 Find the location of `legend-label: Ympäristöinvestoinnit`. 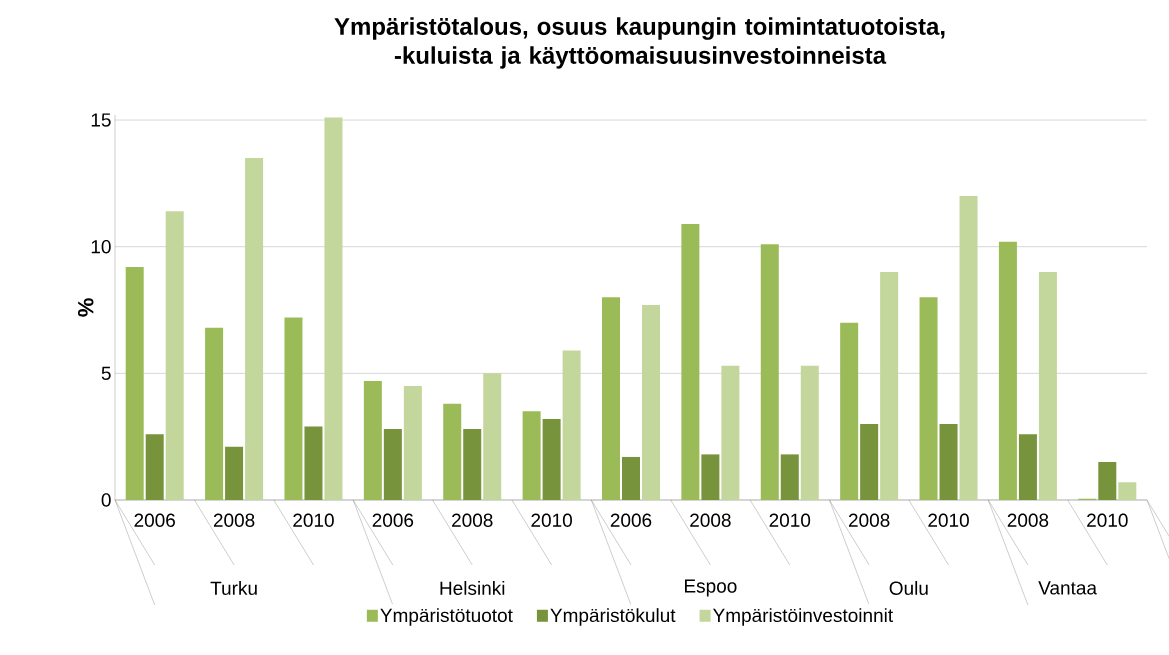

legend-label: Ympäristöinvestoinnit is located at coordinates (802, 617).